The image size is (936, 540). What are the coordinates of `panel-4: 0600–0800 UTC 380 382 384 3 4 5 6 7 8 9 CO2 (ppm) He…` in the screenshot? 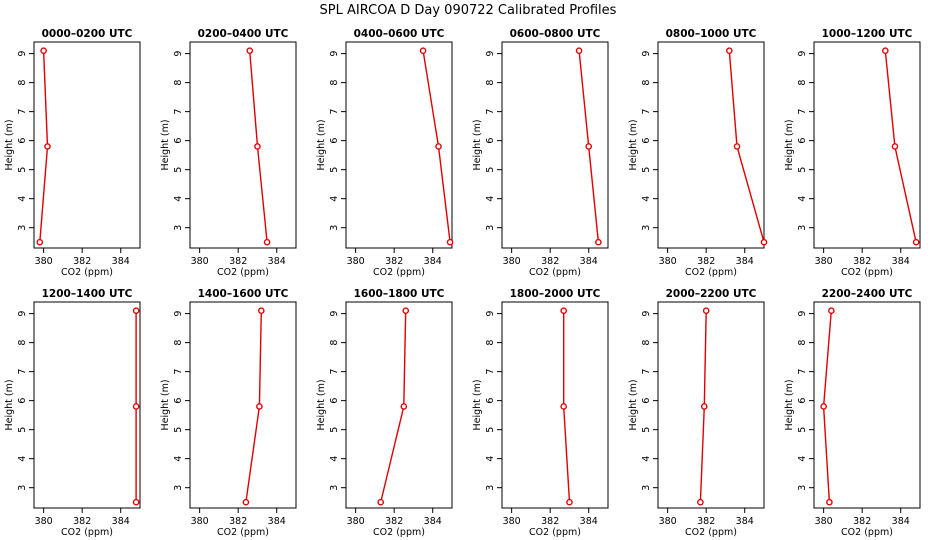 It's located at (540, 153).